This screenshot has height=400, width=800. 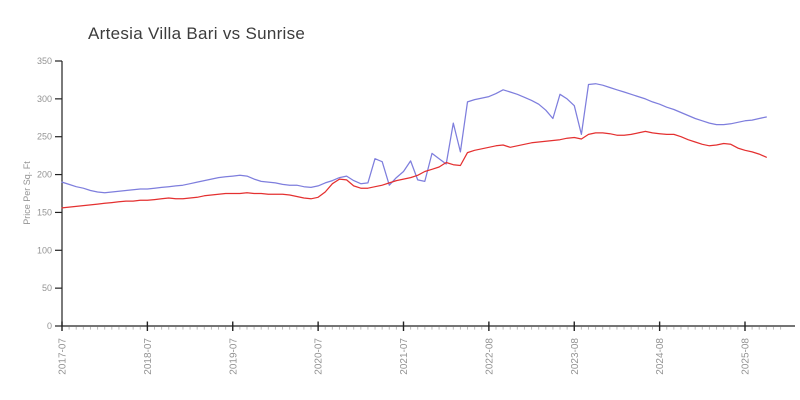 What do you see at coordinates (489, 356) in the screenshot?
I see `x-tick-label: 2022-08` at bounding box center [489, 356].